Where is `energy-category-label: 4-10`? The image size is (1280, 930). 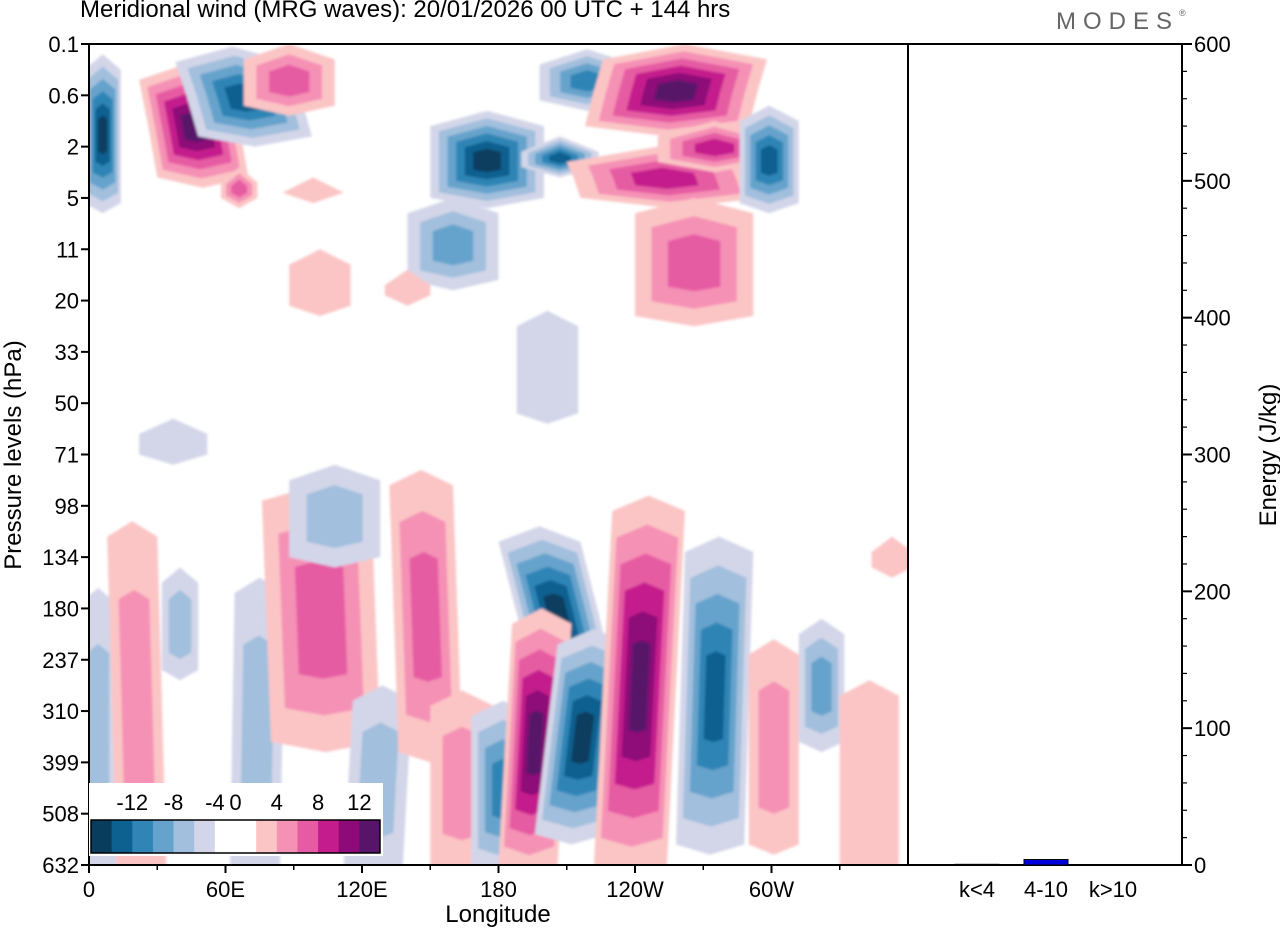 energy-category-label: 4-10 is located at coordinates (1046, 889).